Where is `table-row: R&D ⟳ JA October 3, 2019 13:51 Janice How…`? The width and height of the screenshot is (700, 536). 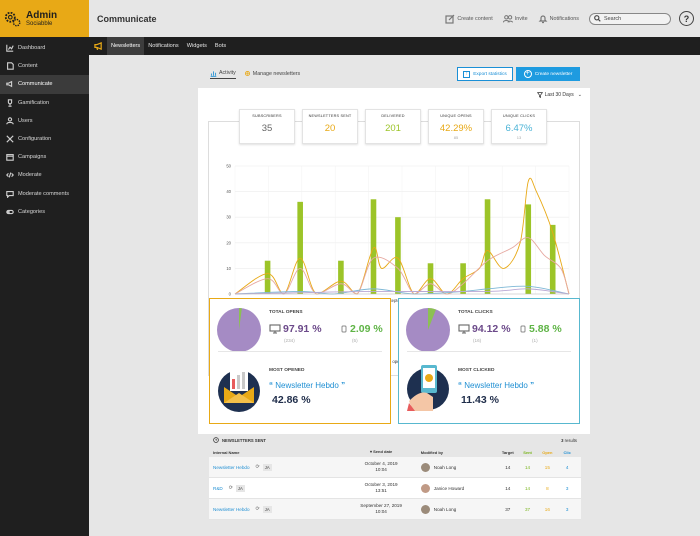
table-row: R&D ⟳ JA October 3, 2019 13:51 Janice How… is located at coordinates (395, 488).